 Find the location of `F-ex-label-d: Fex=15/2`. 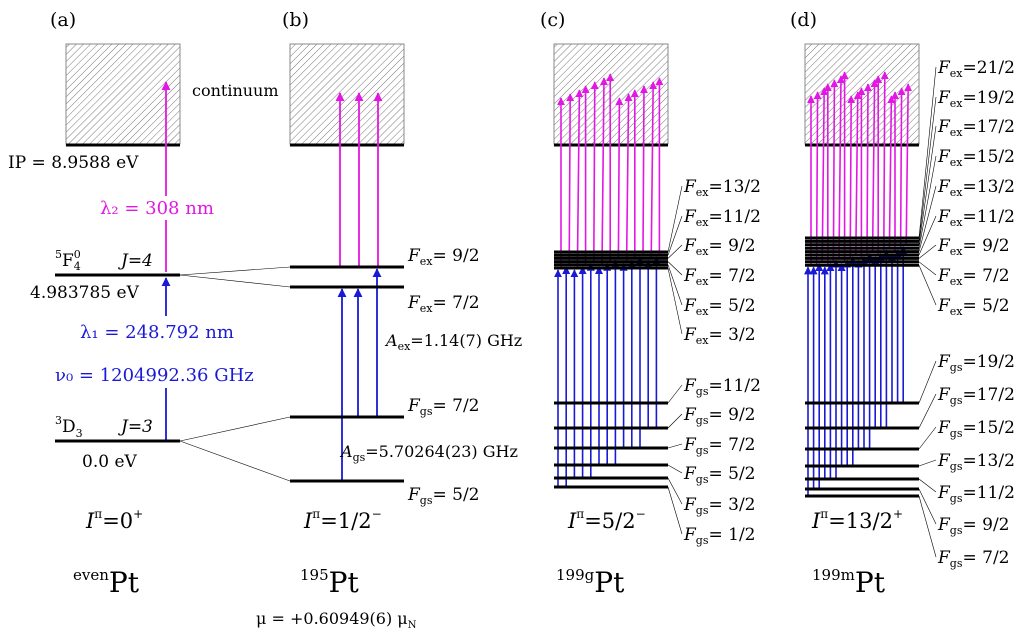

F-ex-label-d: Fex=15/2 is located at coordinates (976, 158).